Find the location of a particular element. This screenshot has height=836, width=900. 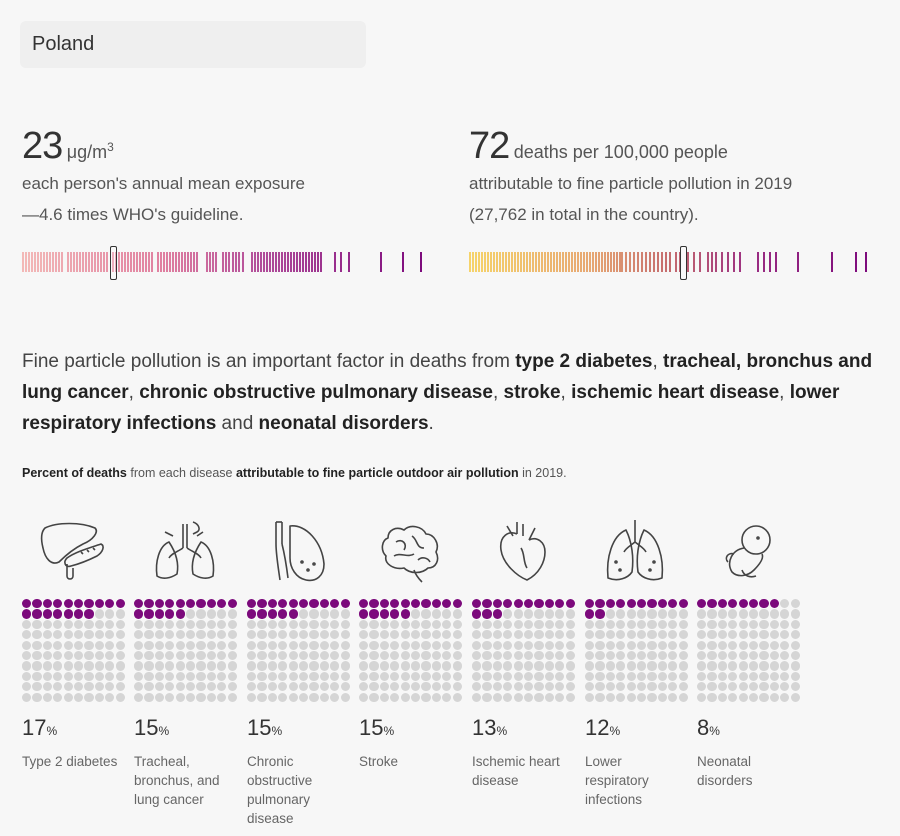

lung-airway-icon is located at coordinates (297, 551).